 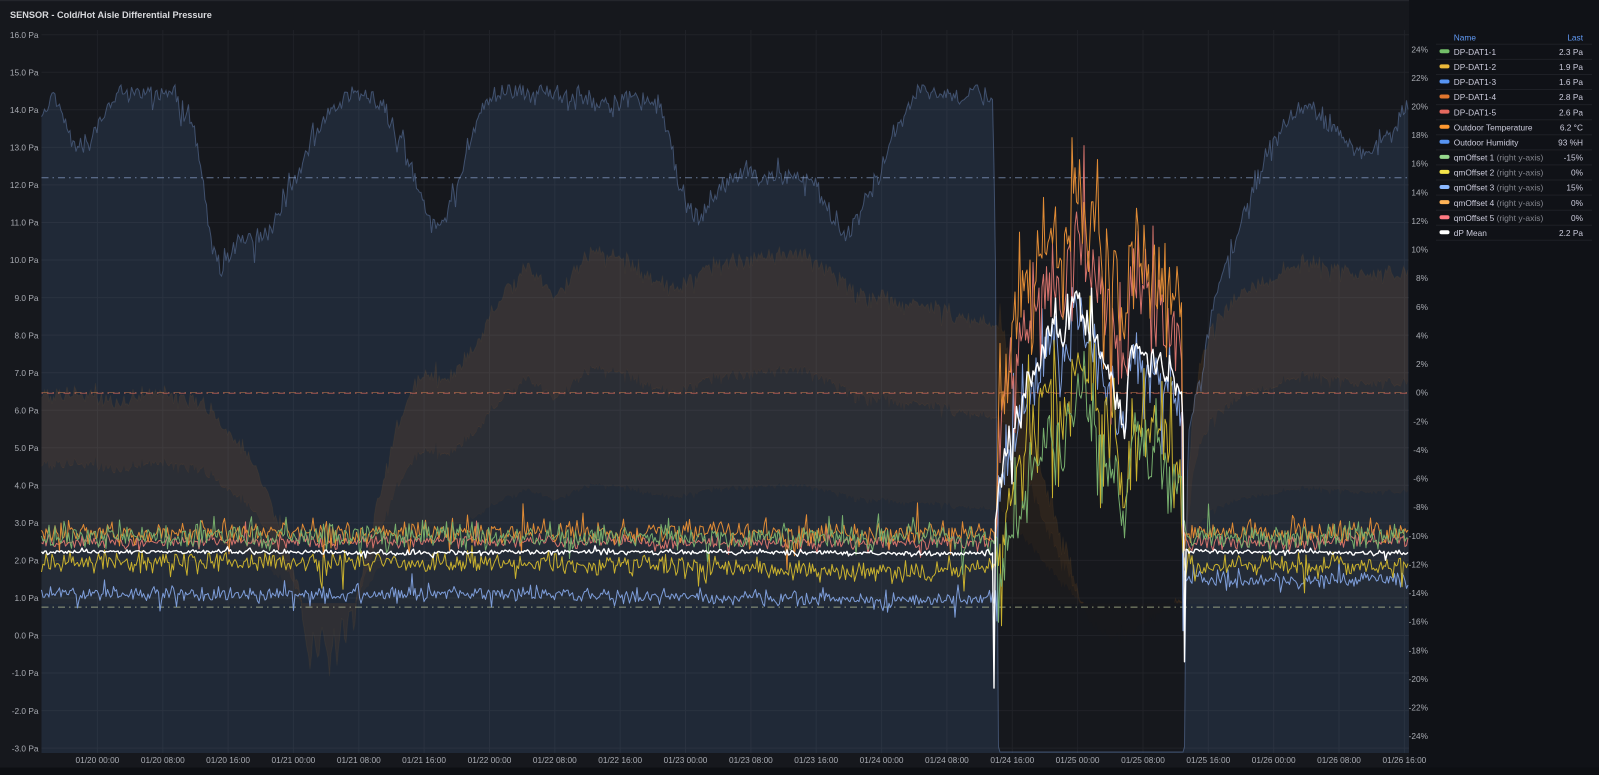 I want to click on svg-text: 24%, so click(x=1419, y=49).